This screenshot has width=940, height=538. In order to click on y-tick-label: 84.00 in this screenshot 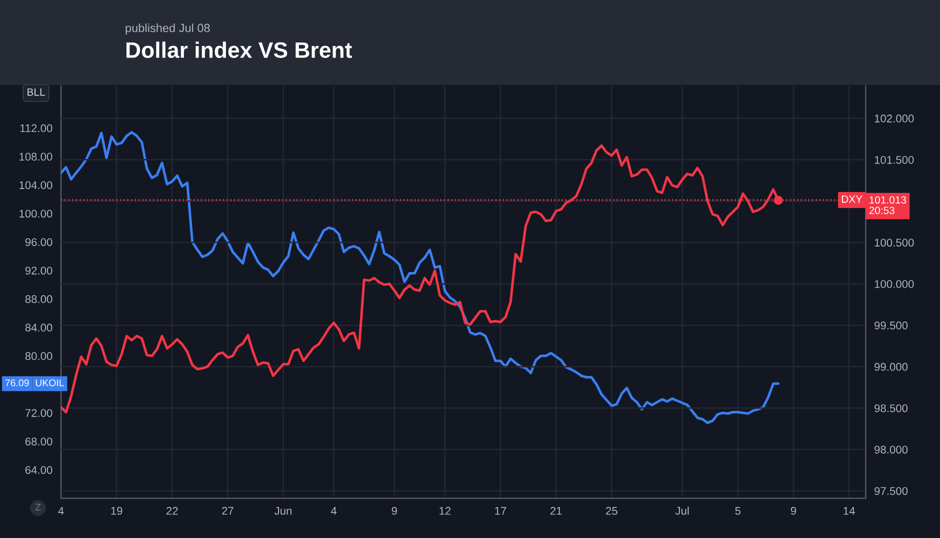, I will do `click(38, 328)`.